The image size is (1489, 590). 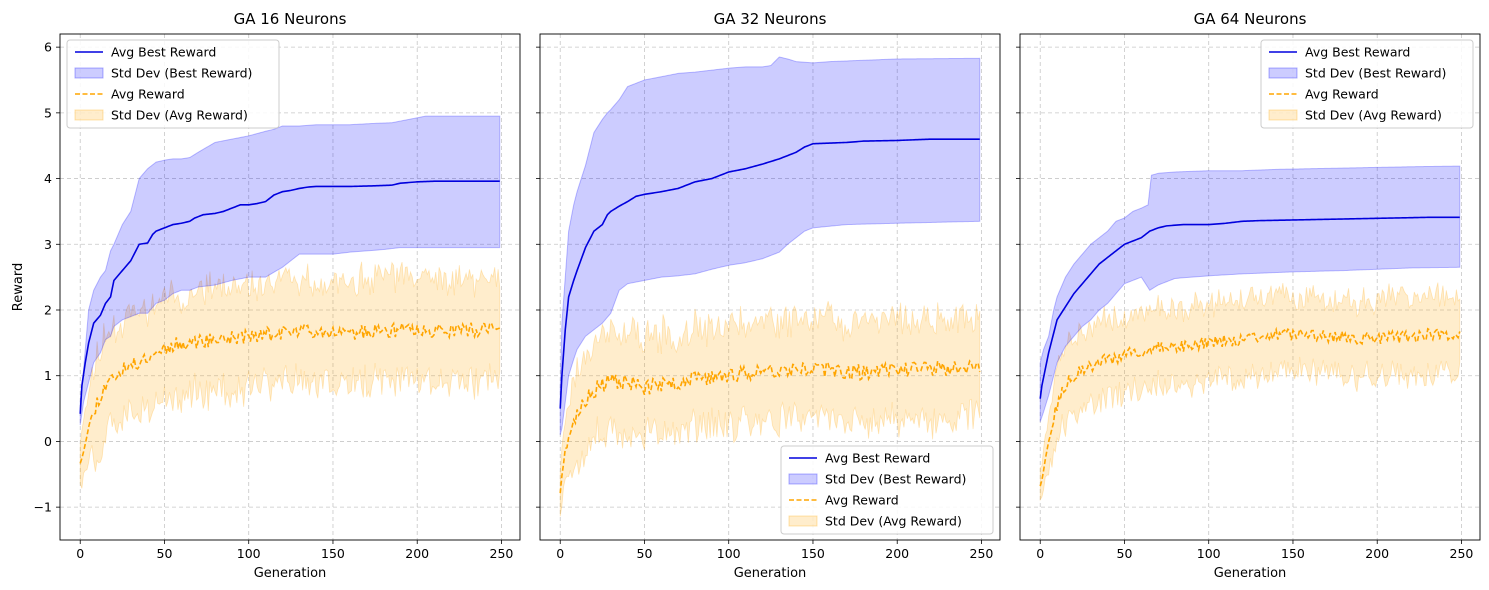 What do you see at coordinates (48, 244) in the screenshot?
I see `y-tick-label: 3` at bounding box center [48, 244].